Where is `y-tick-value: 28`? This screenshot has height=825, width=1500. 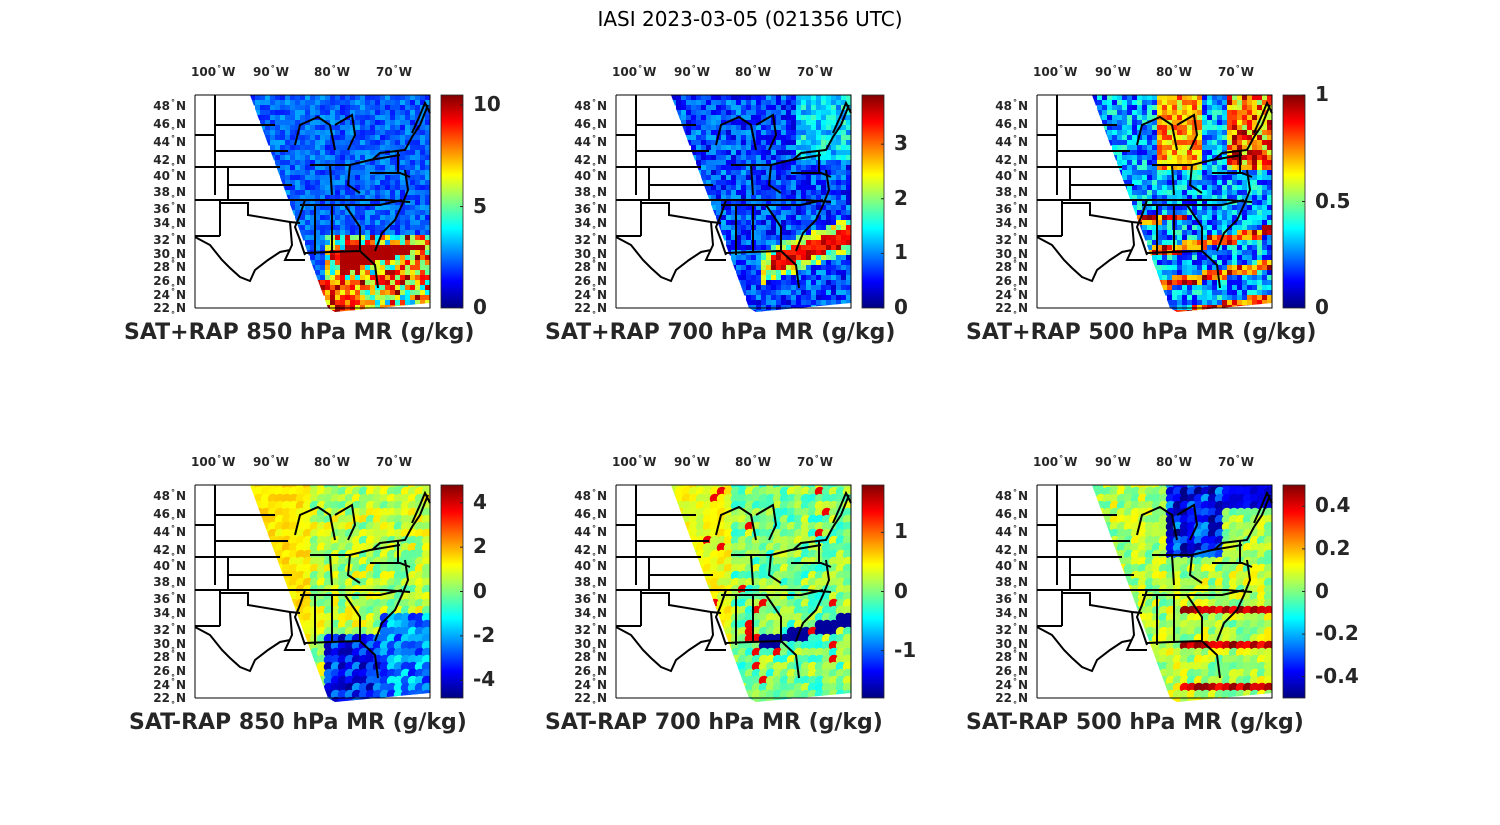
y-tick-value: 28 is located at coordinates (582, 267).